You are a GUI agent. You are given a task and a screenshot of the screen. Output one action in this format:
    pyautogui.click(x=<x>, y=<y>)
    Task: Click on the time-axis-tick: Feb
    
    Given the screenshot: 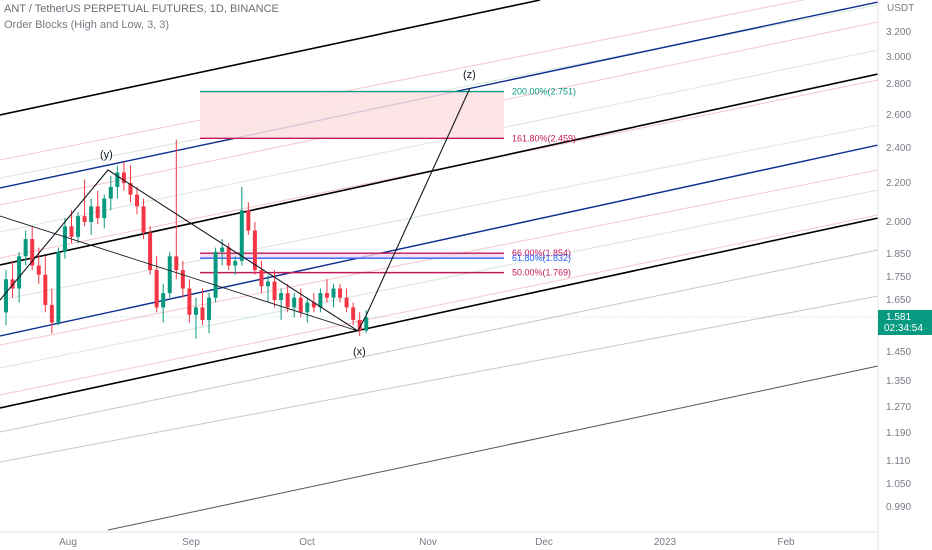 What is the action you would take?
    pyautogui.click(x=786, y=542)
    